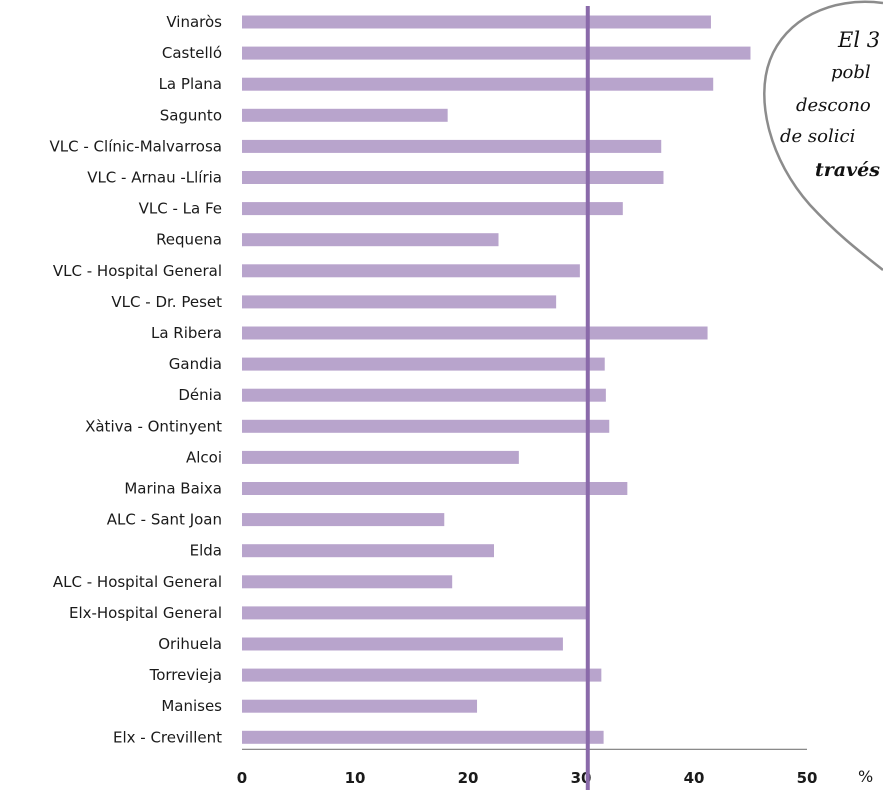 Image resolution: width=883 pixels, height=790 pixels. What do you see at coordinates (858, 40) in the screenshot?
I see `callout-line-1: El 3` at bounding box center [858, 40].